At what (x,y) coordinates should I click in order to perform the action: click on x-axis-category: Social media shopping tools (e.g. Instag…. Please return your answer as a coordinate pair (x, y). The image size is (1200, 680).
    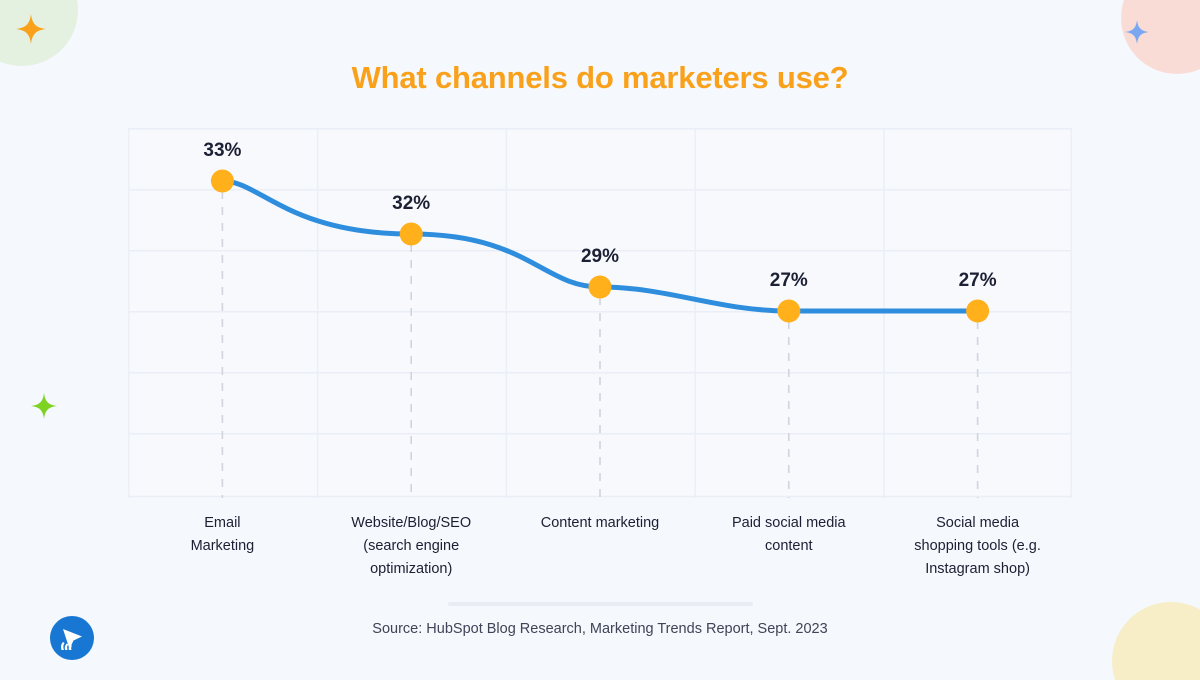
    Looking at the image, I should click on (977, 554).